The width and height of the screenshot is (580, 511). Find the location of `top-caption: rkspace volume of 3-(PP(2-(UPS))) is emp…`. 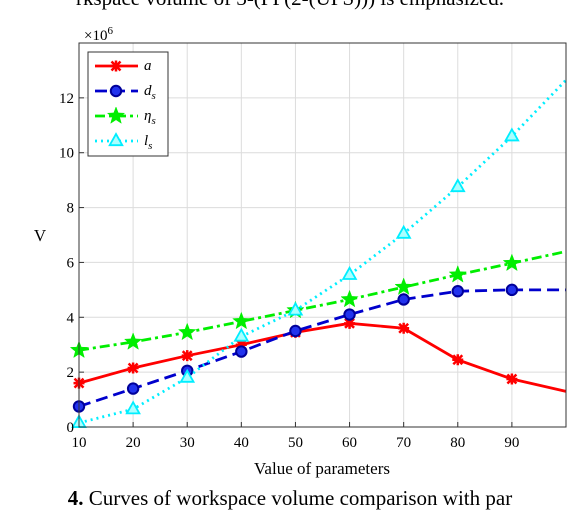

top-caption: rkspace volume of 3-(PP(2-(UPS))) is emp… is located at coordinates (290, 5).